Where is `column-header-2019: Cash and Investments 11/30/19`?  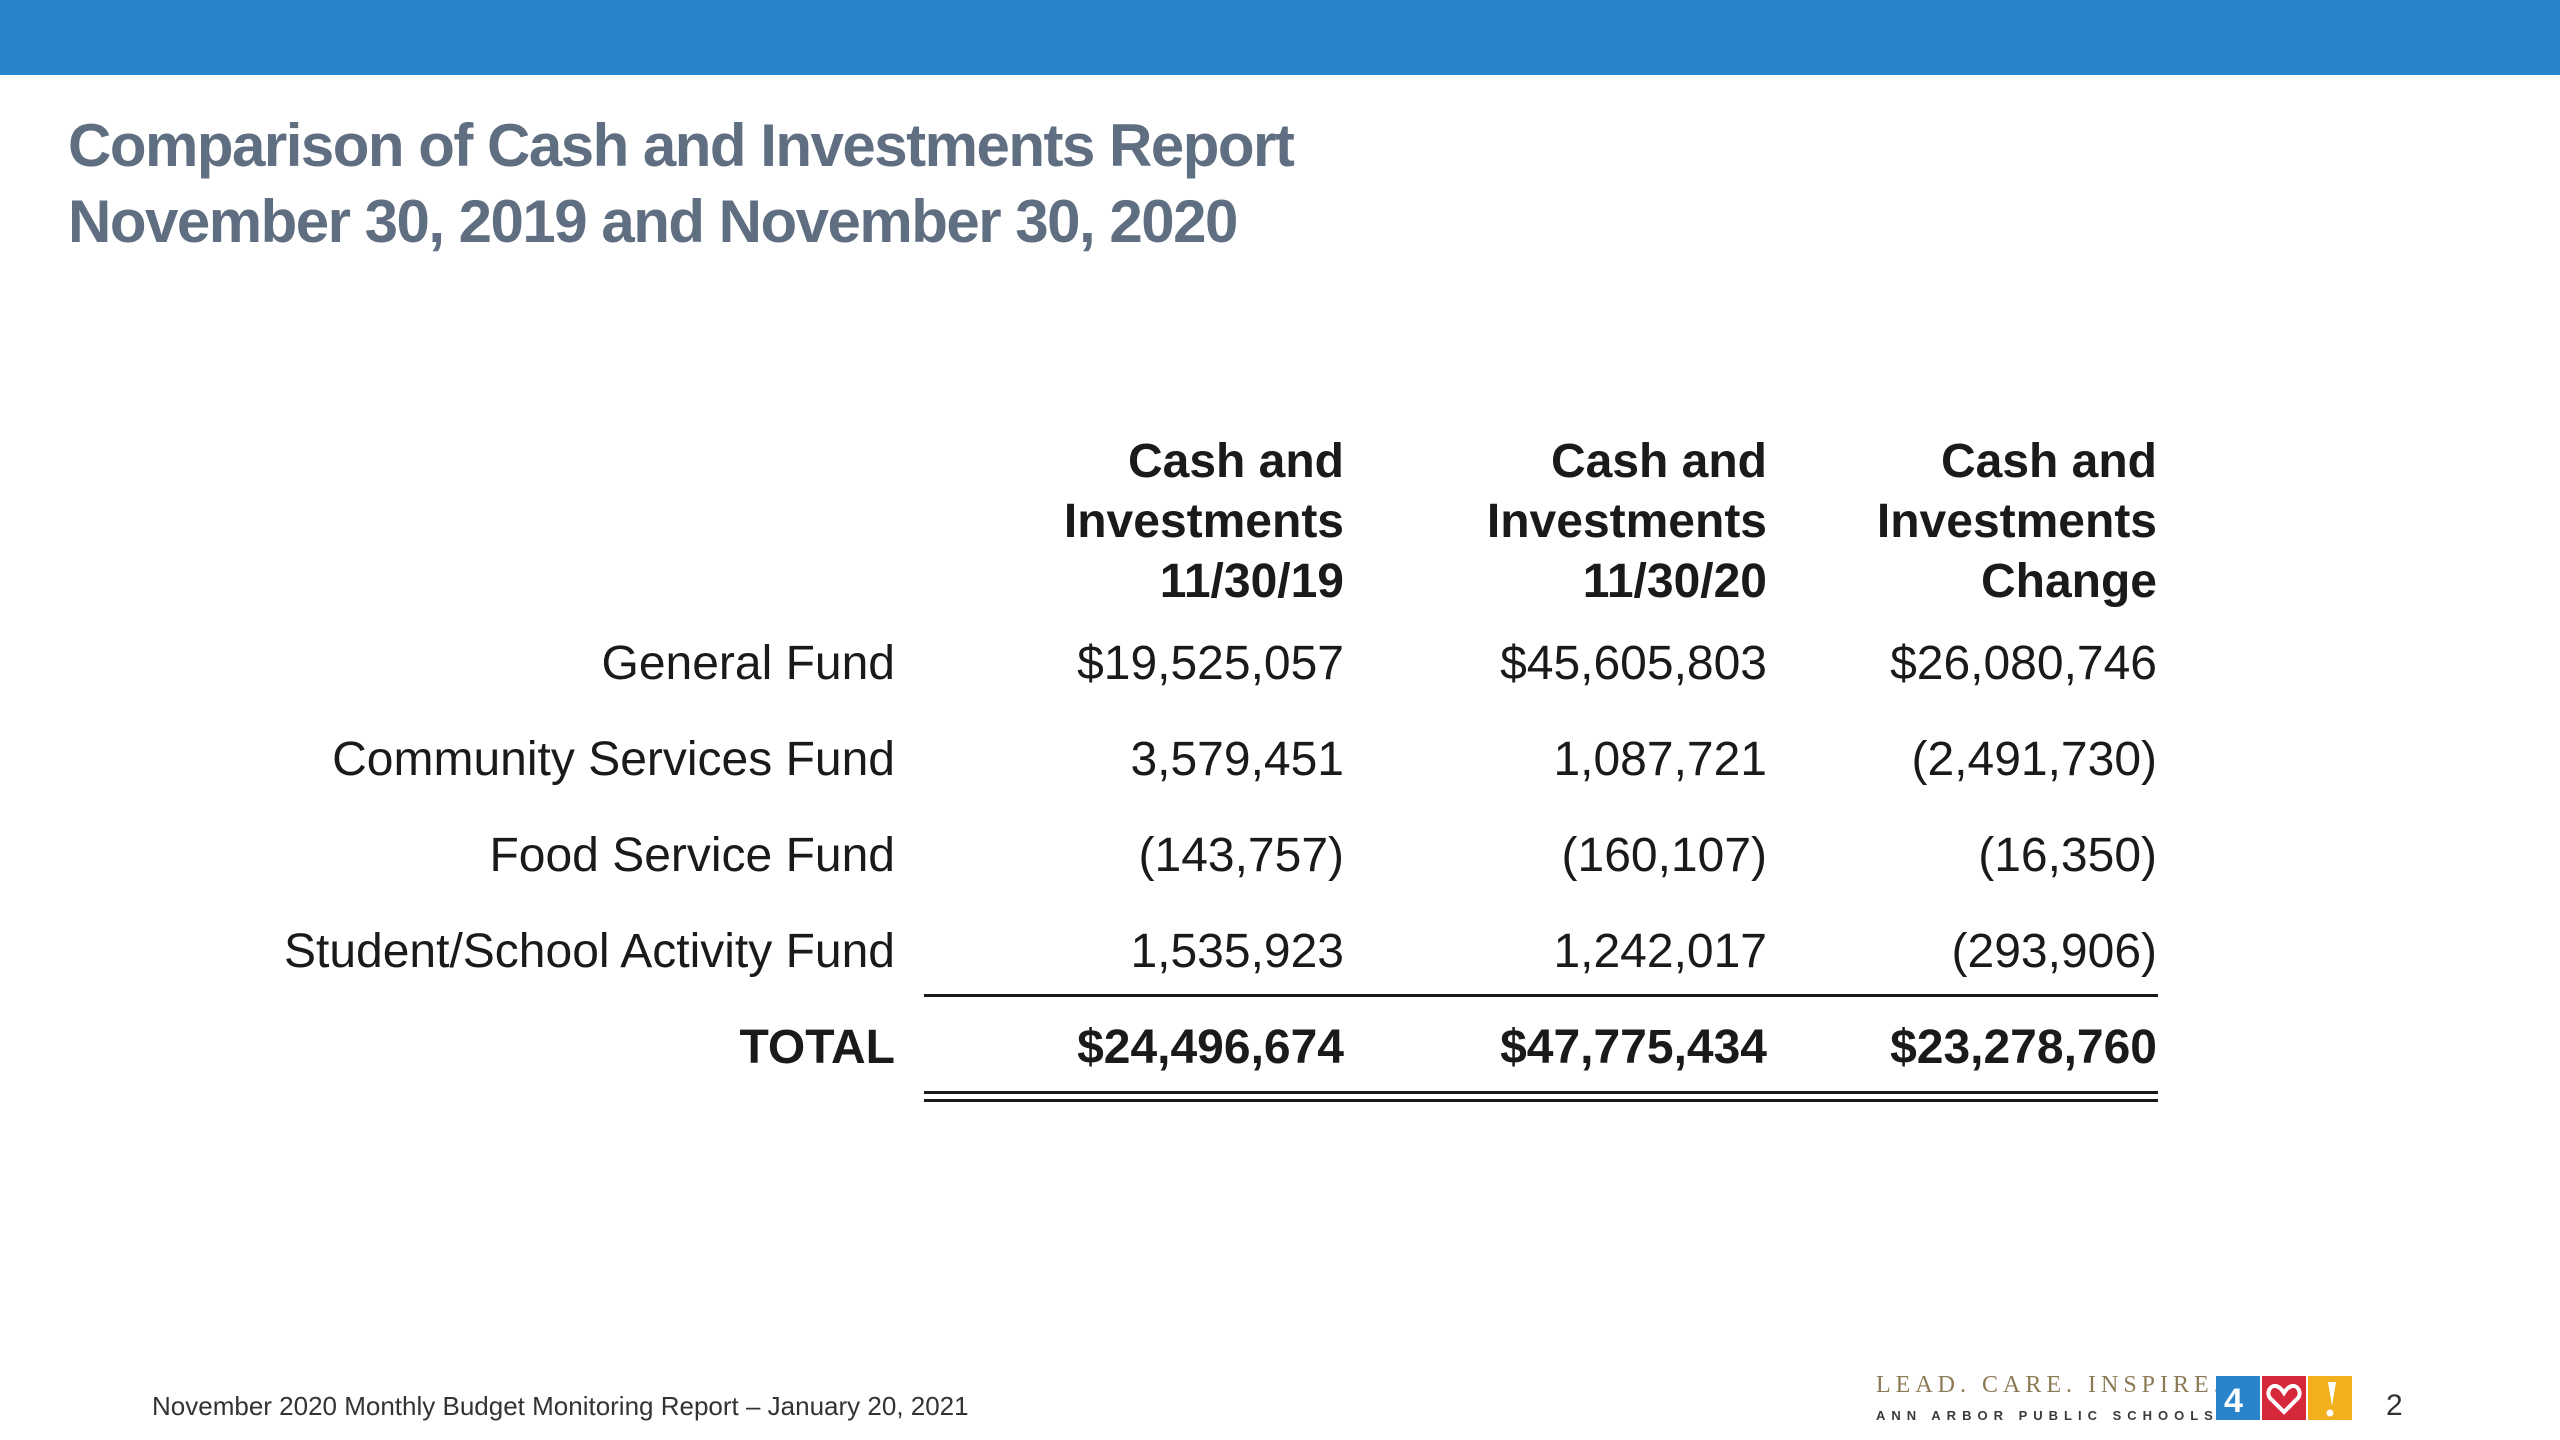
column-header-2019: Cash and Investments 11/30/19 is located at coordinates (1144, 522).